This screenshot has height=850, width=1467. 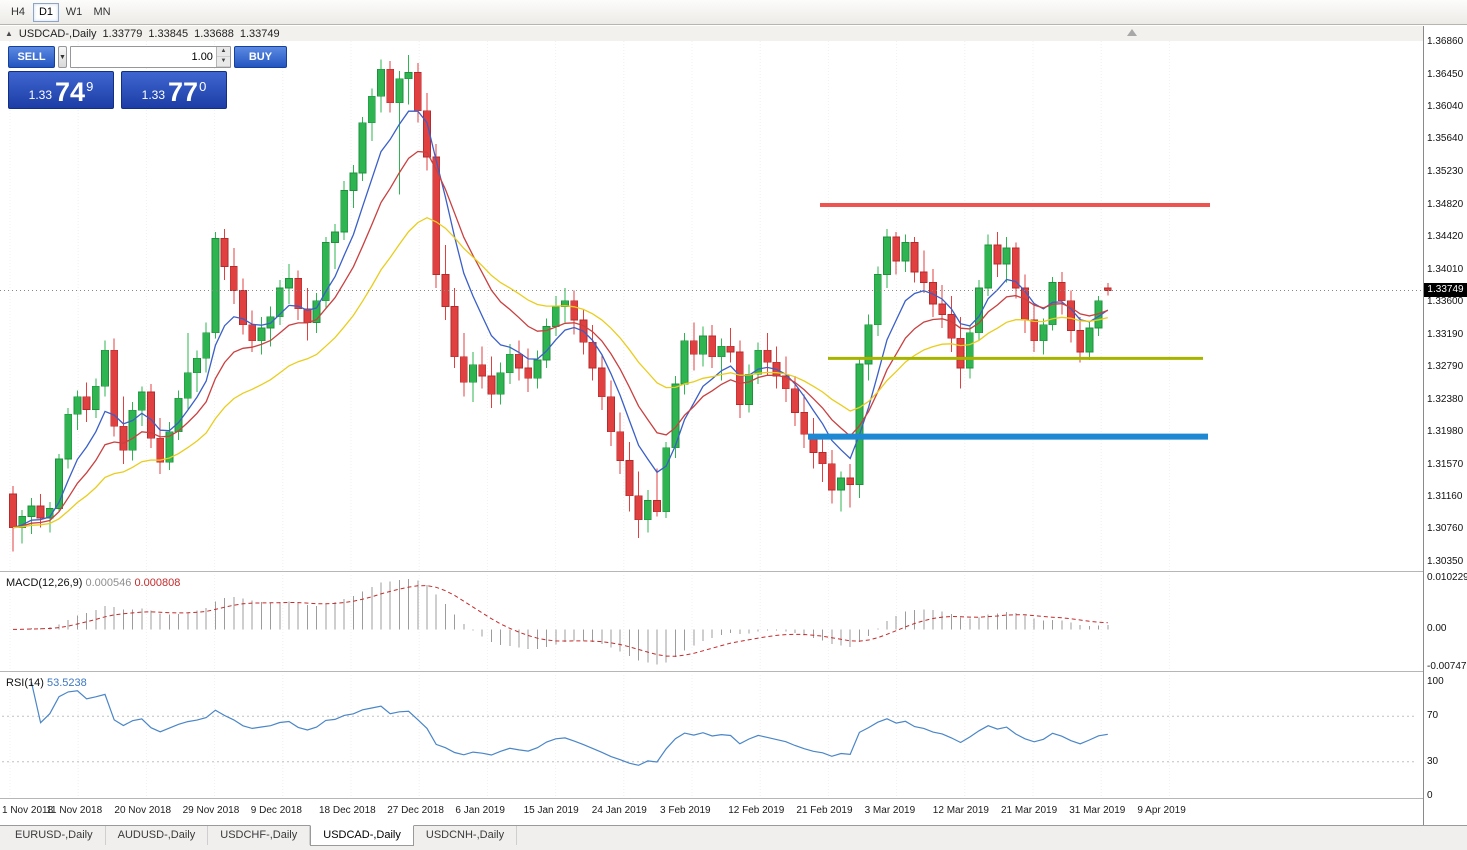 What do you see at coordinates (1423, 425) in the screenshot?
I see `price-scale-border` at bounding box center [1423, 425].